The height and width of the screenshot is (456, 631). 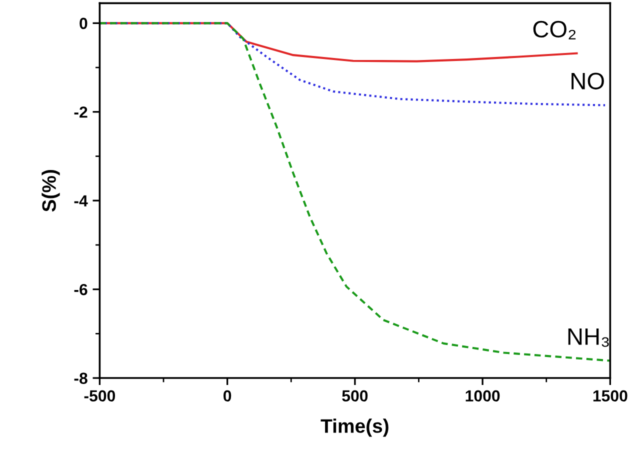 What do you see at coordinates (84, 24) in the screenshot?
I see `y-tick-label: 0` at bounding box center [84, 24].